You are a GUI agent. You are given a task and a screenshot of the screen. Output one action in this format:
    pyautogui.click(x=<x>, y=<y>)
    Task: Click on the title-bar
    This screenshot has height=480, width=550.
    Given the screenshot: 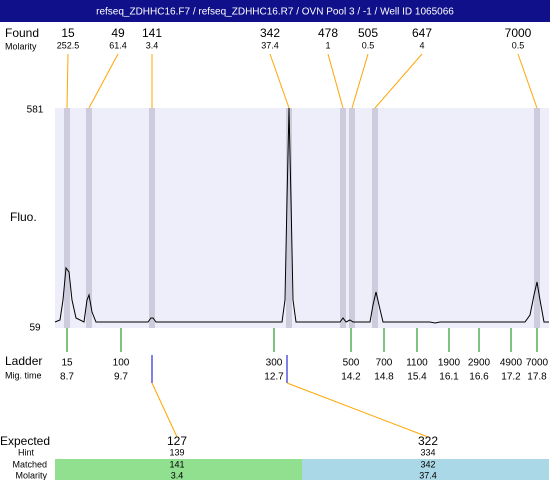 What is the action you would take?
    pyautogui.click(x=275, y=11)
    